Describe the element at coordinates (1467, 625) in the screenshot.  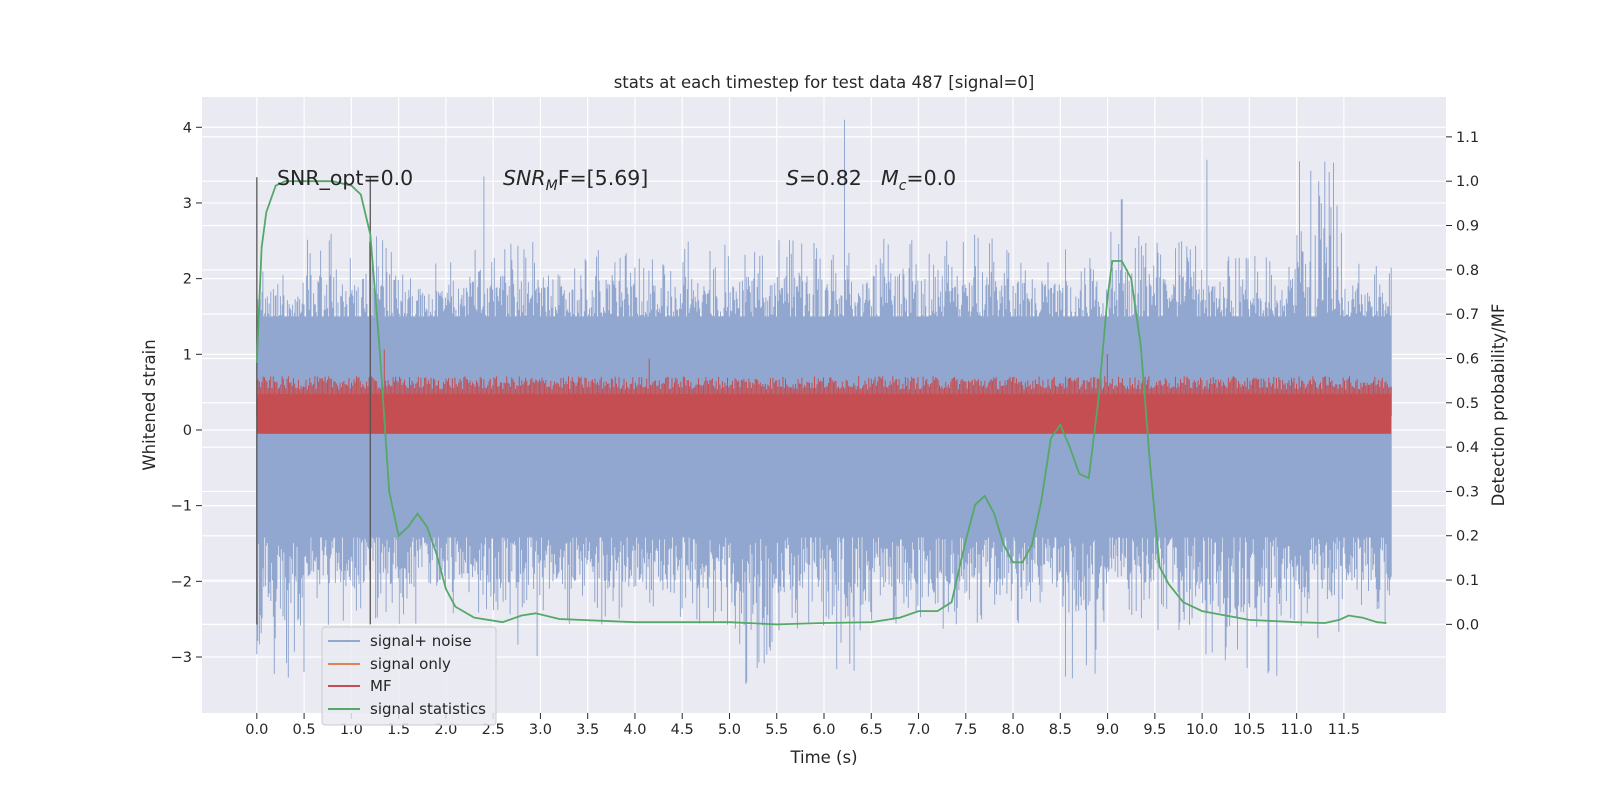
I see `y-right-tick-label: 0.0` at that location.